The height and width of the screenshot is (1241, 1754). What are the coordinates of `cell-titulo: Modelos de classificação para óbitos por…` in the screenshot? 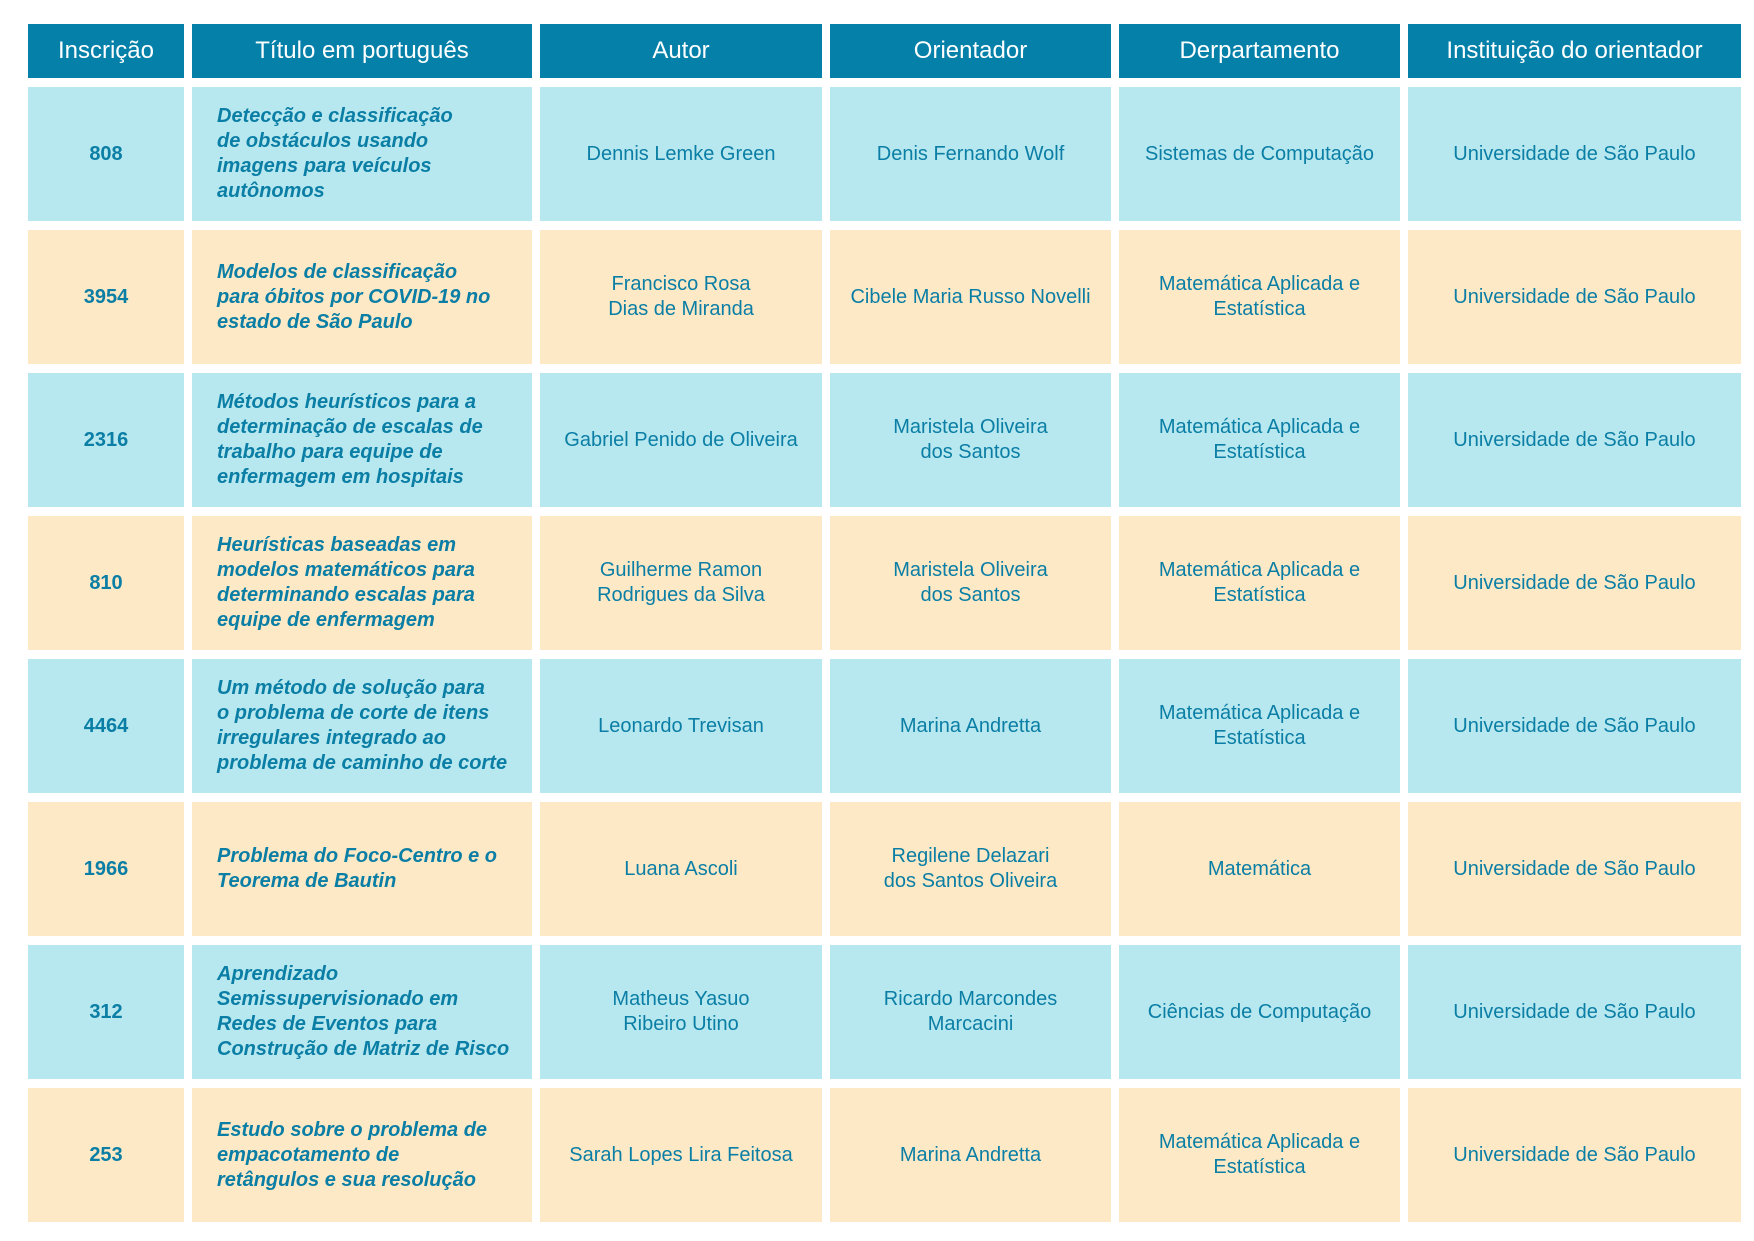 It's located at (362, 297).